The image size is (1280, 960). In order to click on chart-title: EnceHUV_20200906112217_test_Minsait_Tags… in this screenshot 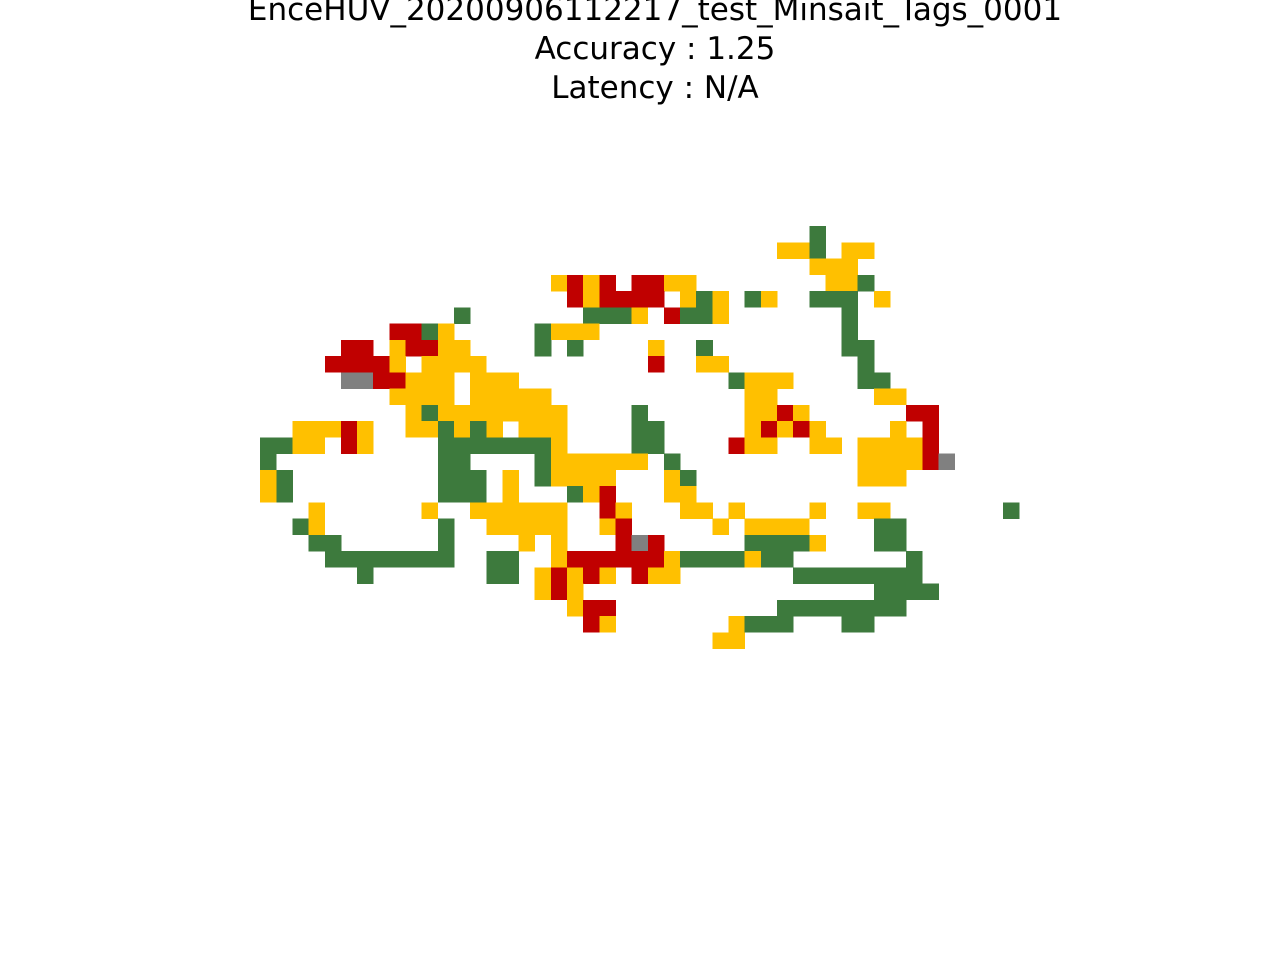, I will do `click(640, 54)`.